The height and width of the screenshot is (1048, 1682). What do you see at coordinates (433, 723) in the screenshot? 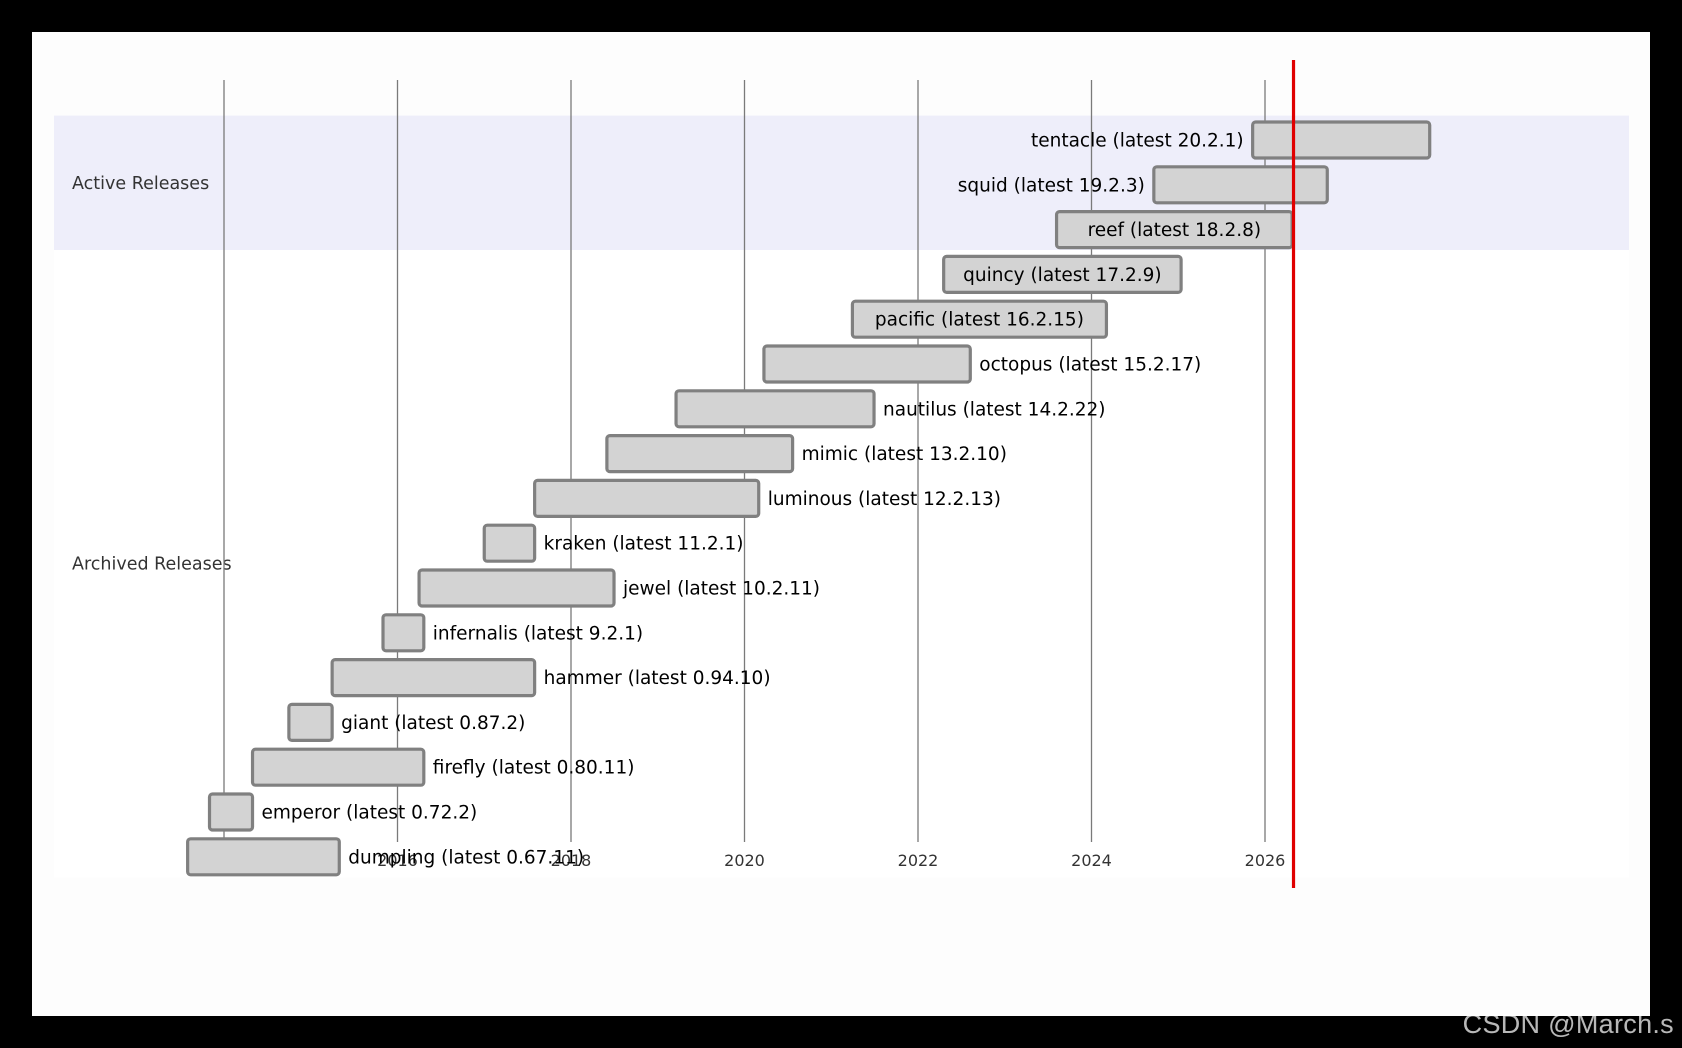
I see `task-label: giant (latest 0.87.2)` at bounding box center [433, 723].